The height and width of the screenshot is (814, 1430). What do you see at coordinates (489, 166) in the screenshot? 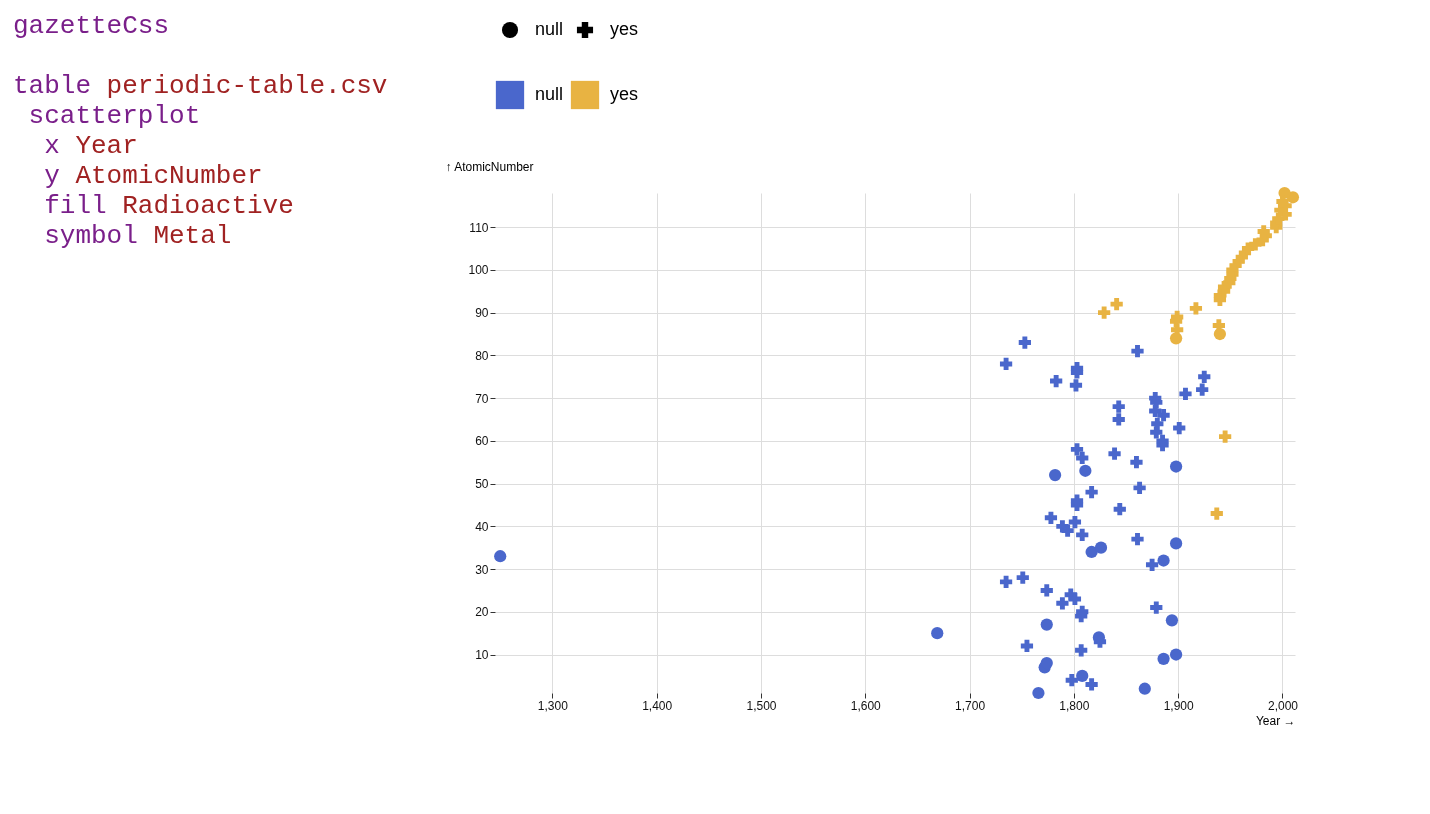
I see `y-axis-title: ↑ AtomicNumber` at bounding box center [489, 166].